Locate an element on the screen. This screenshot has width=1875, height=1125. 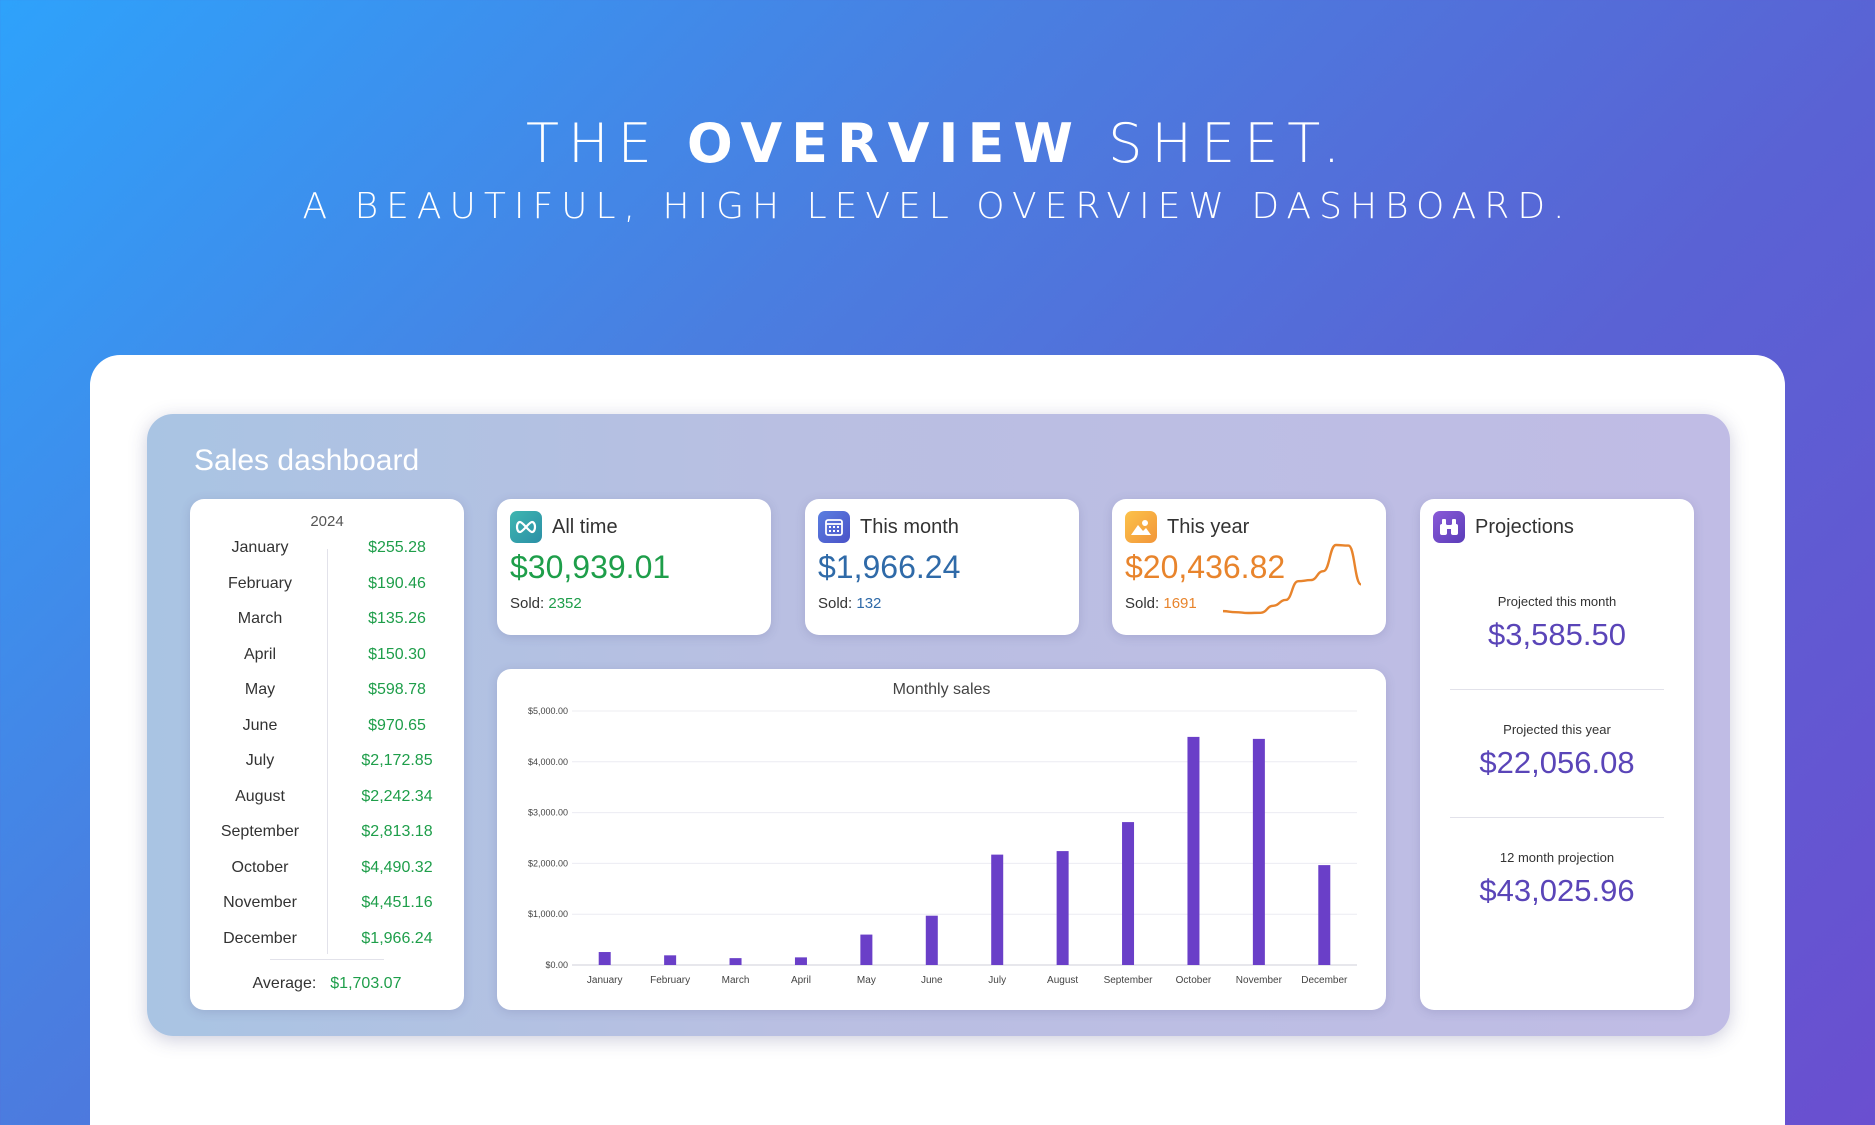
average-label: Average: is located at coordinates (284, 983).